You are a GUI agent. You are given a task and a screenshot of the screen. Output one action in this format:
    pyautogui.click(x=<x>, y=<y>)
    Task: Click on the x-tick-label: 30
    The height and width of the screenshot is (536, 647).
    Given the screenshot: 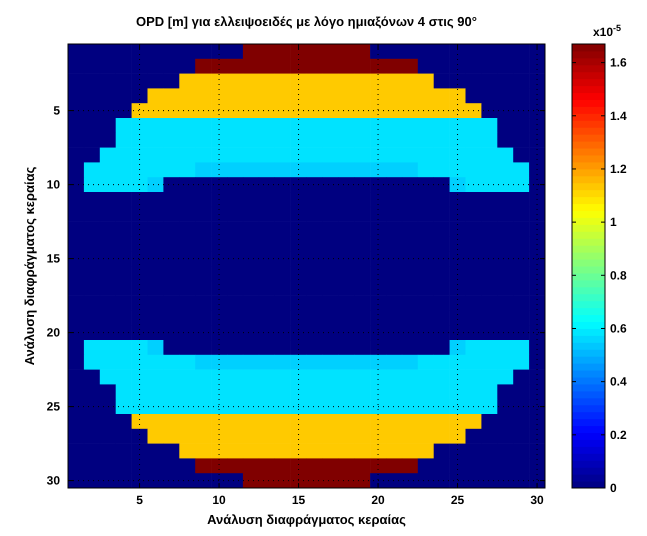 What is the action you would take?
    pyautogui.click(x=537, y=500)
    